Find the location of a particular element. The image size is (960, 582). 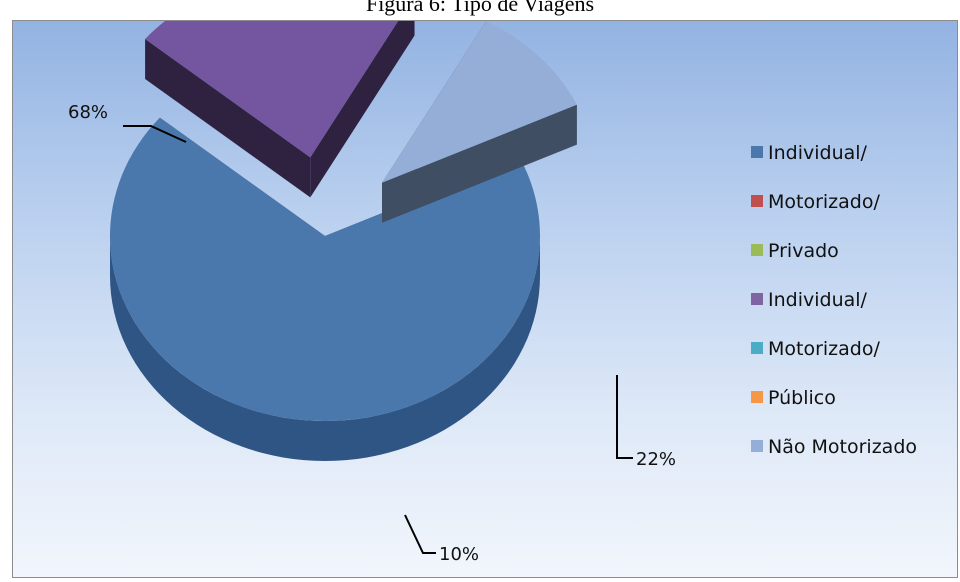

legend-item: Não Motorizado is located at coordinates (834, 447).